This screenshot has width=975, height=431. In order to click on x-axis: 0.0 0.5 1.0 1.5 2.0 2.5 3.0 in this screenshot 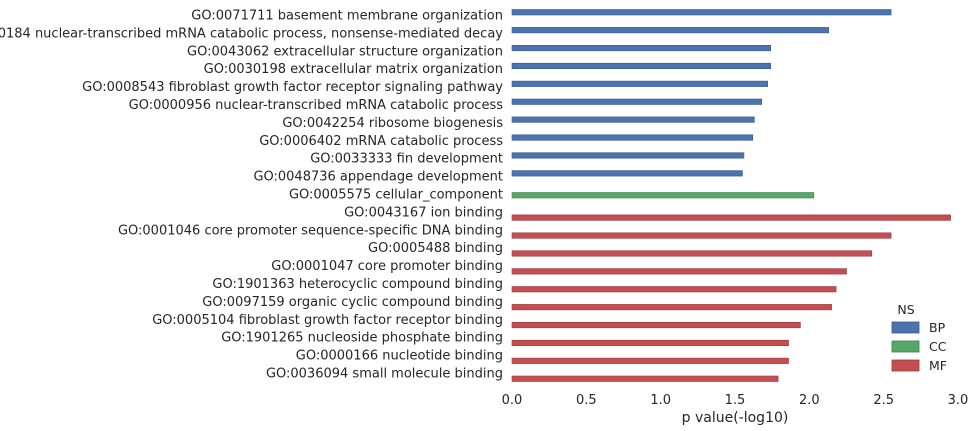, I will do `click(735, 400)`.